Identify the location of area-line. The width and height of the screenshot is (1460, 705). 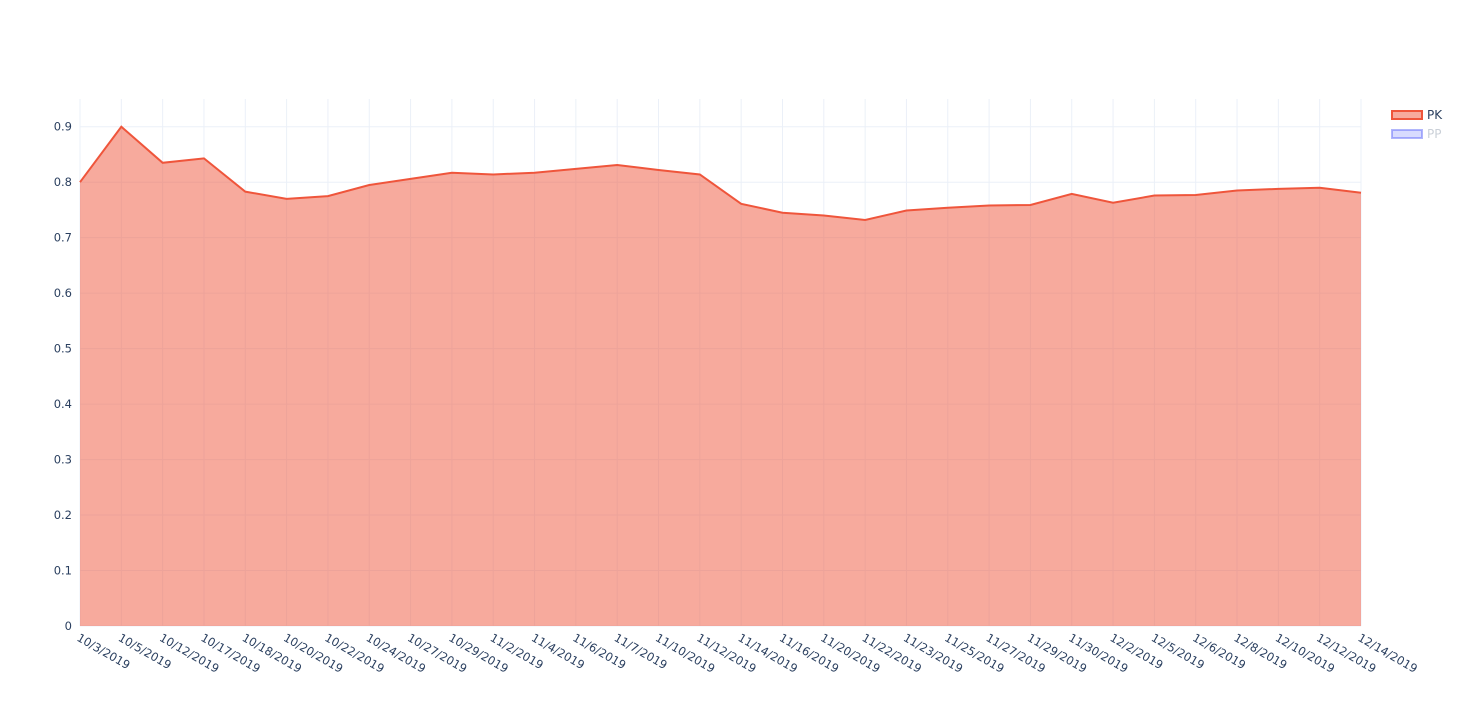
(720, 173).